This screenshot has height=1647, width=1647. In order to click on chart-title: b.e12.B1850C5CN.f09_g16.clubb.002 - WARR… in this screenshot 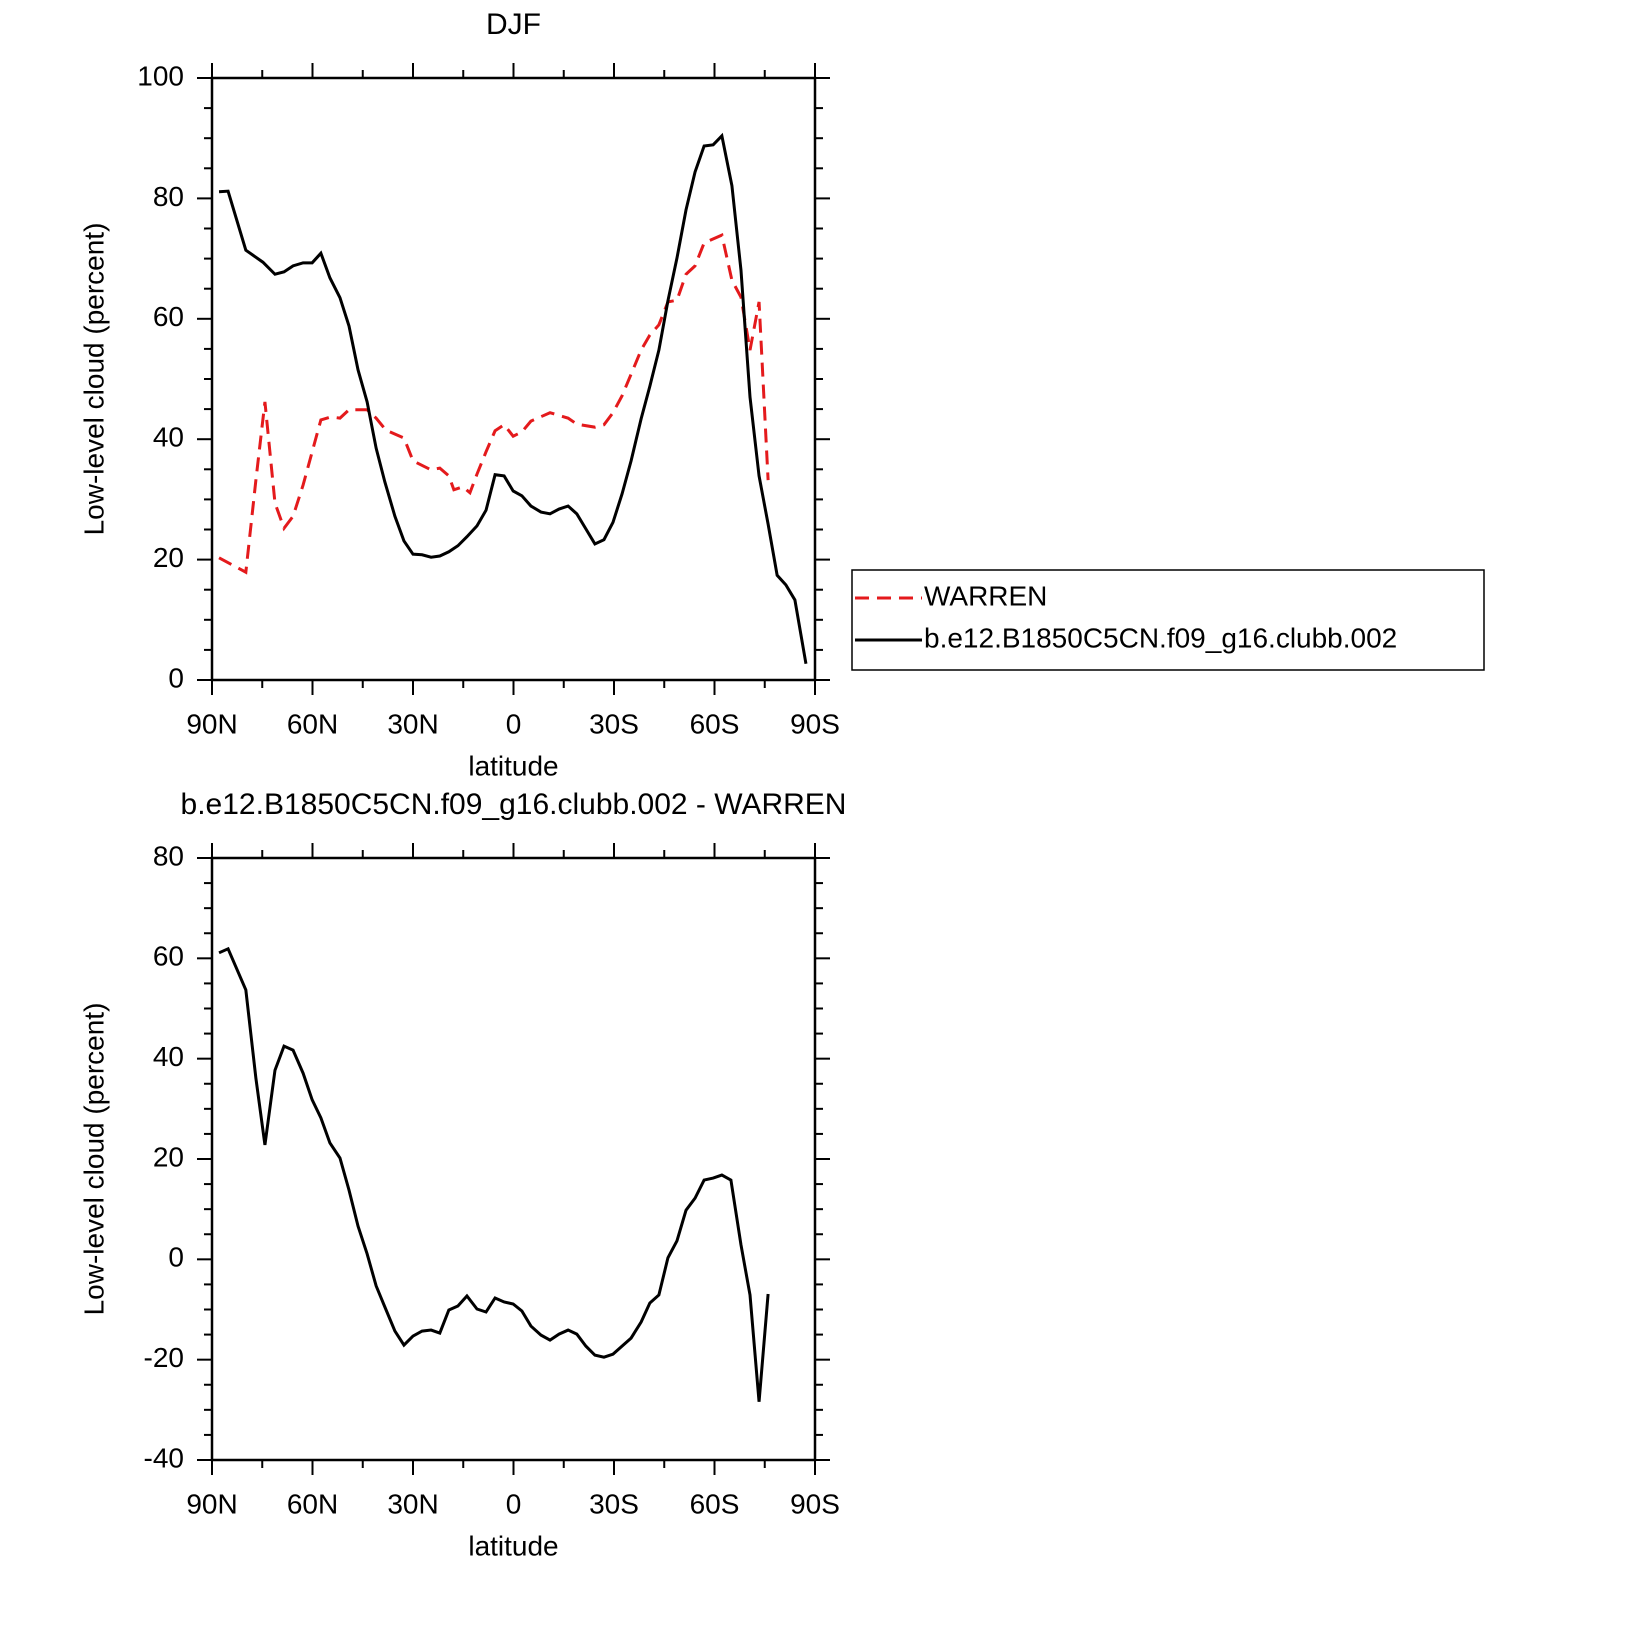, I will do `click(514, 804)`.